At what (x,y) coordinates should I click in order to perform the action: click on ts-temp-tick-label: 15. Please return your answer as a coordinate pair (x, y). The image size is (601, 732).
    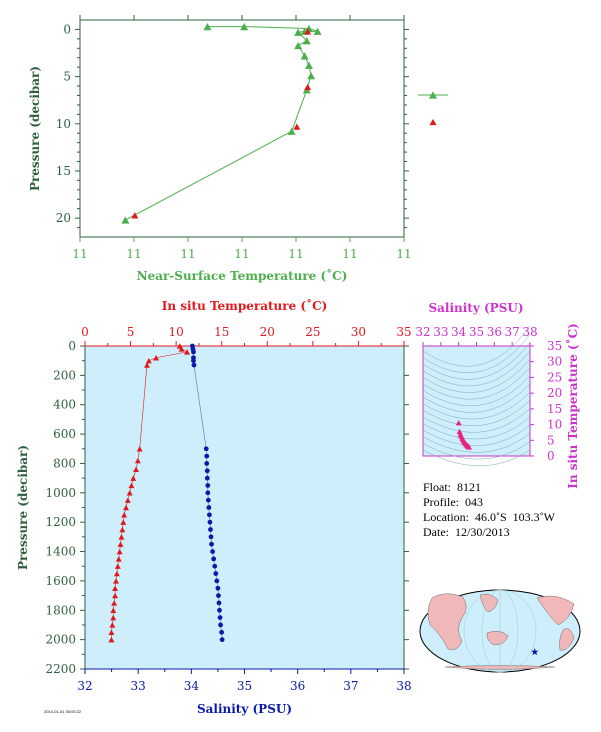
    Looking at the image, I should click on (554, 409).